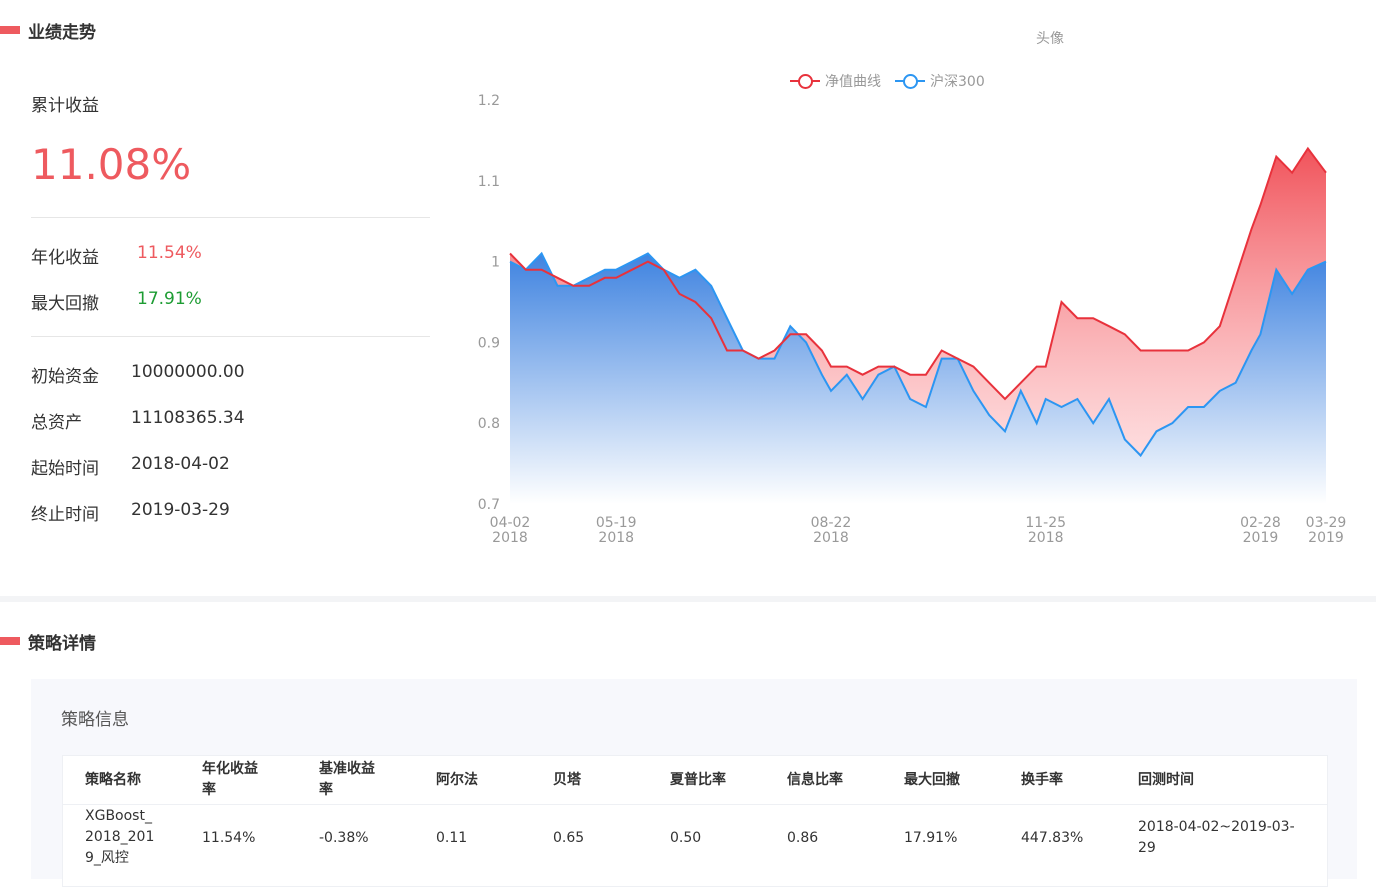 The height and width of the screenshot is (887, 1376). What do you see at coordinates (169, 299) in the screenshot?
I see `max-drawdown-value: 17.91%` at bounding box center [169, 299].